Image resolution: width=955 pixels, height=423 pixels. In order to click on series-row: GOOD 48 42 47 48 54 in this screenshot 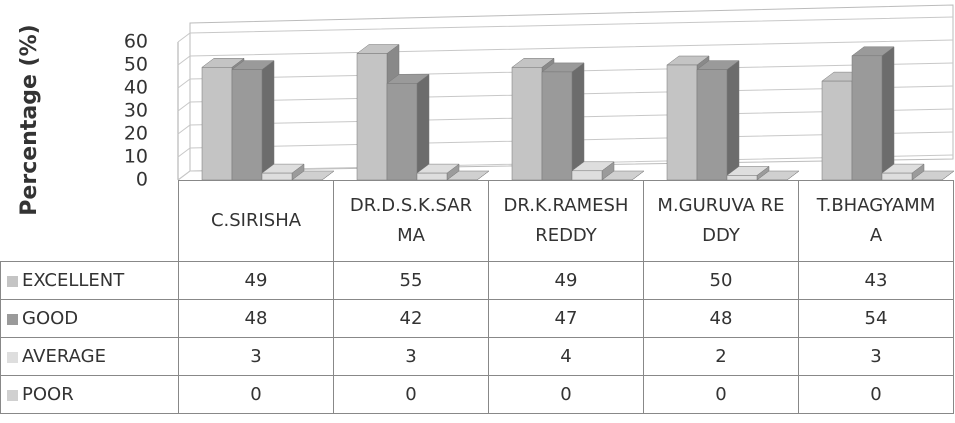, I will do `click(477, 318)`.